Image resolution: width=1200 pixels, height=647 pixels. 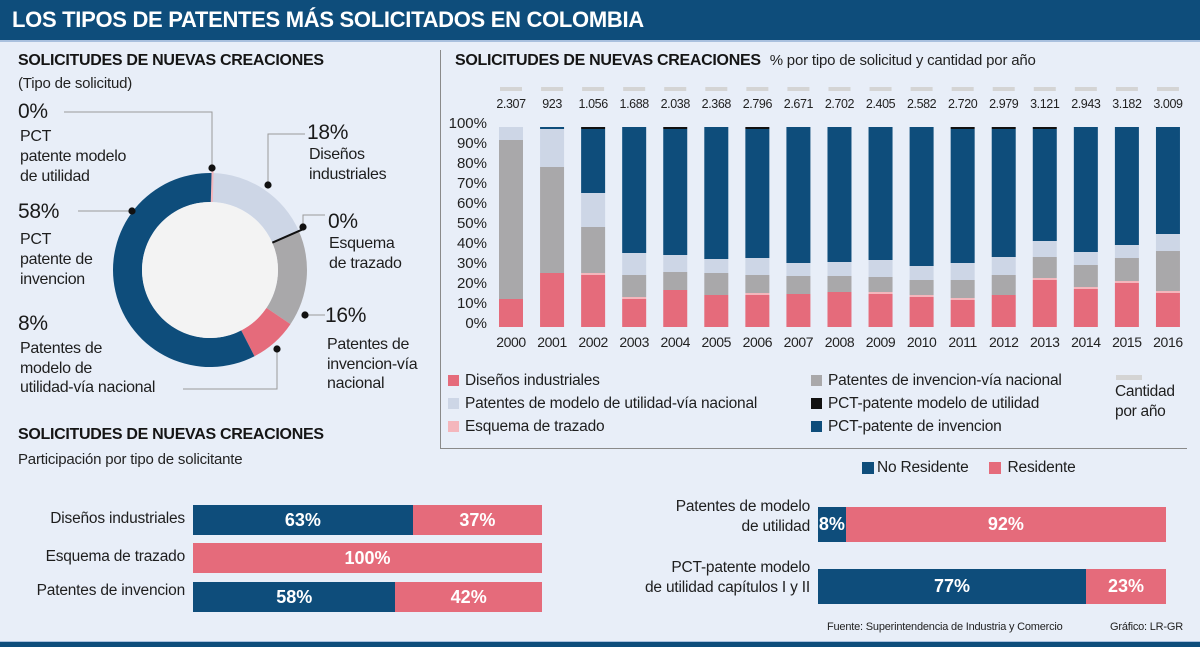 I want to click on x-tick-label-2011: 2011, so click(x=962, y=342).